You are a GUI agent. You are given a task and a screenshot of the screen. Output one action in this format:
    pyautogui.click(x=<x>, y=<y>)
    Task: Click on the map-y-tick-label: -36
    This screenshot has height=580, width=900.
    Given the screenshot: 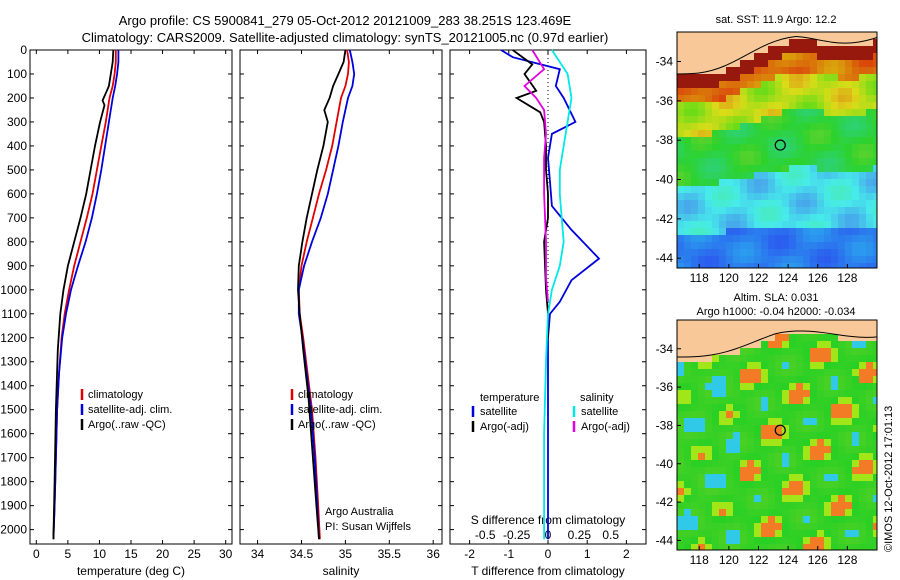 What is the action you would take?
    pyautogui.click(x=665, y=101)
    